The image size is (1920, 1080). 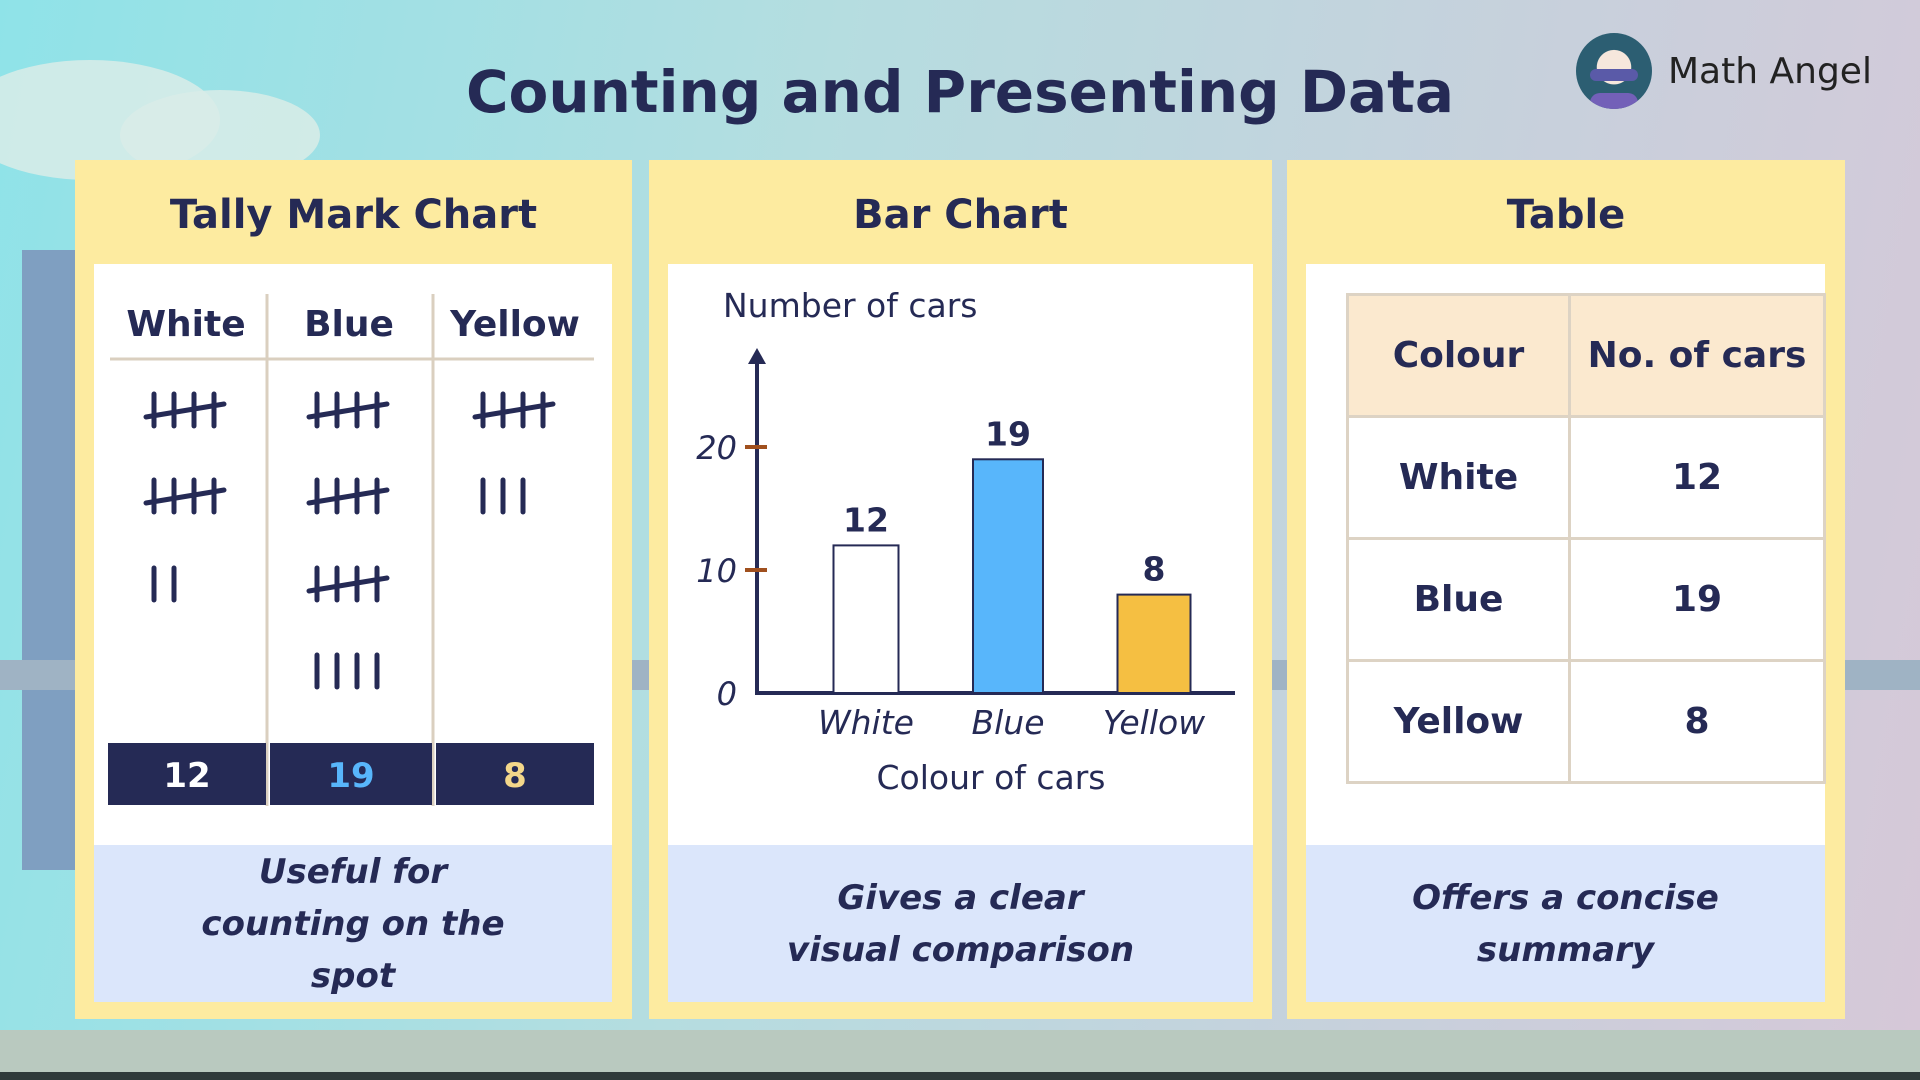 I want to click on tally-column-header: Yellow, so click(x=514, y=324).